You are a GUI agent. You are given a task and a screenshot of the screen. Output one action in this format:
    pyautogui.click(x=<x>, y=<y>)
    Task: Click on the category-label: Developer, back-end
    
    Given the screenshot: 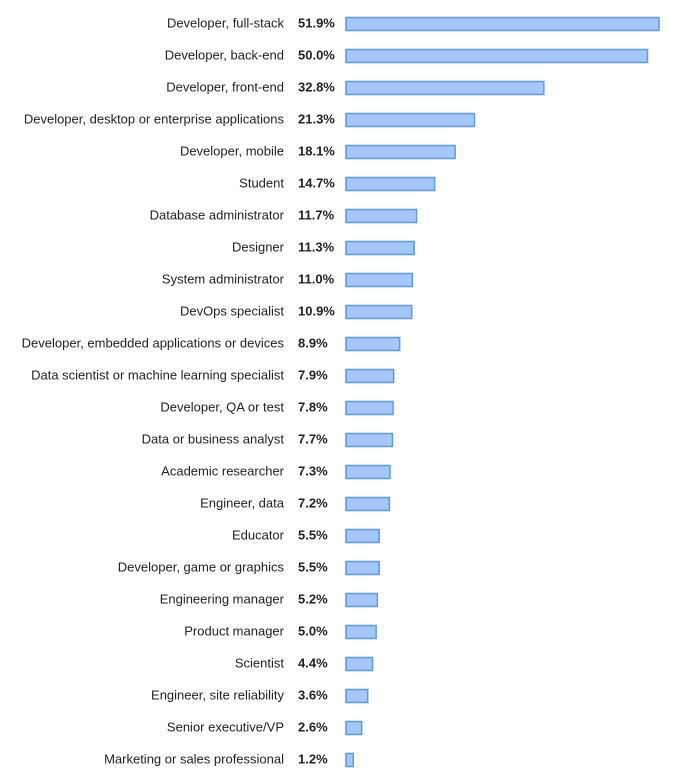 What is the action you would take?
    pyautogui.click(x=224, y=54)
    